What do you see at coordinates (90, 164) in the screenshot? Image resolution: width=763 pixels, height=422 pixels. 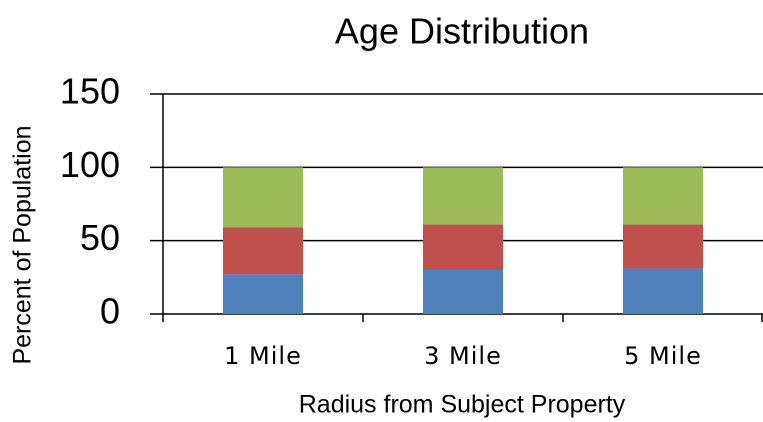 I see `y-tick-label: 100` at bounding box center [90, 164].